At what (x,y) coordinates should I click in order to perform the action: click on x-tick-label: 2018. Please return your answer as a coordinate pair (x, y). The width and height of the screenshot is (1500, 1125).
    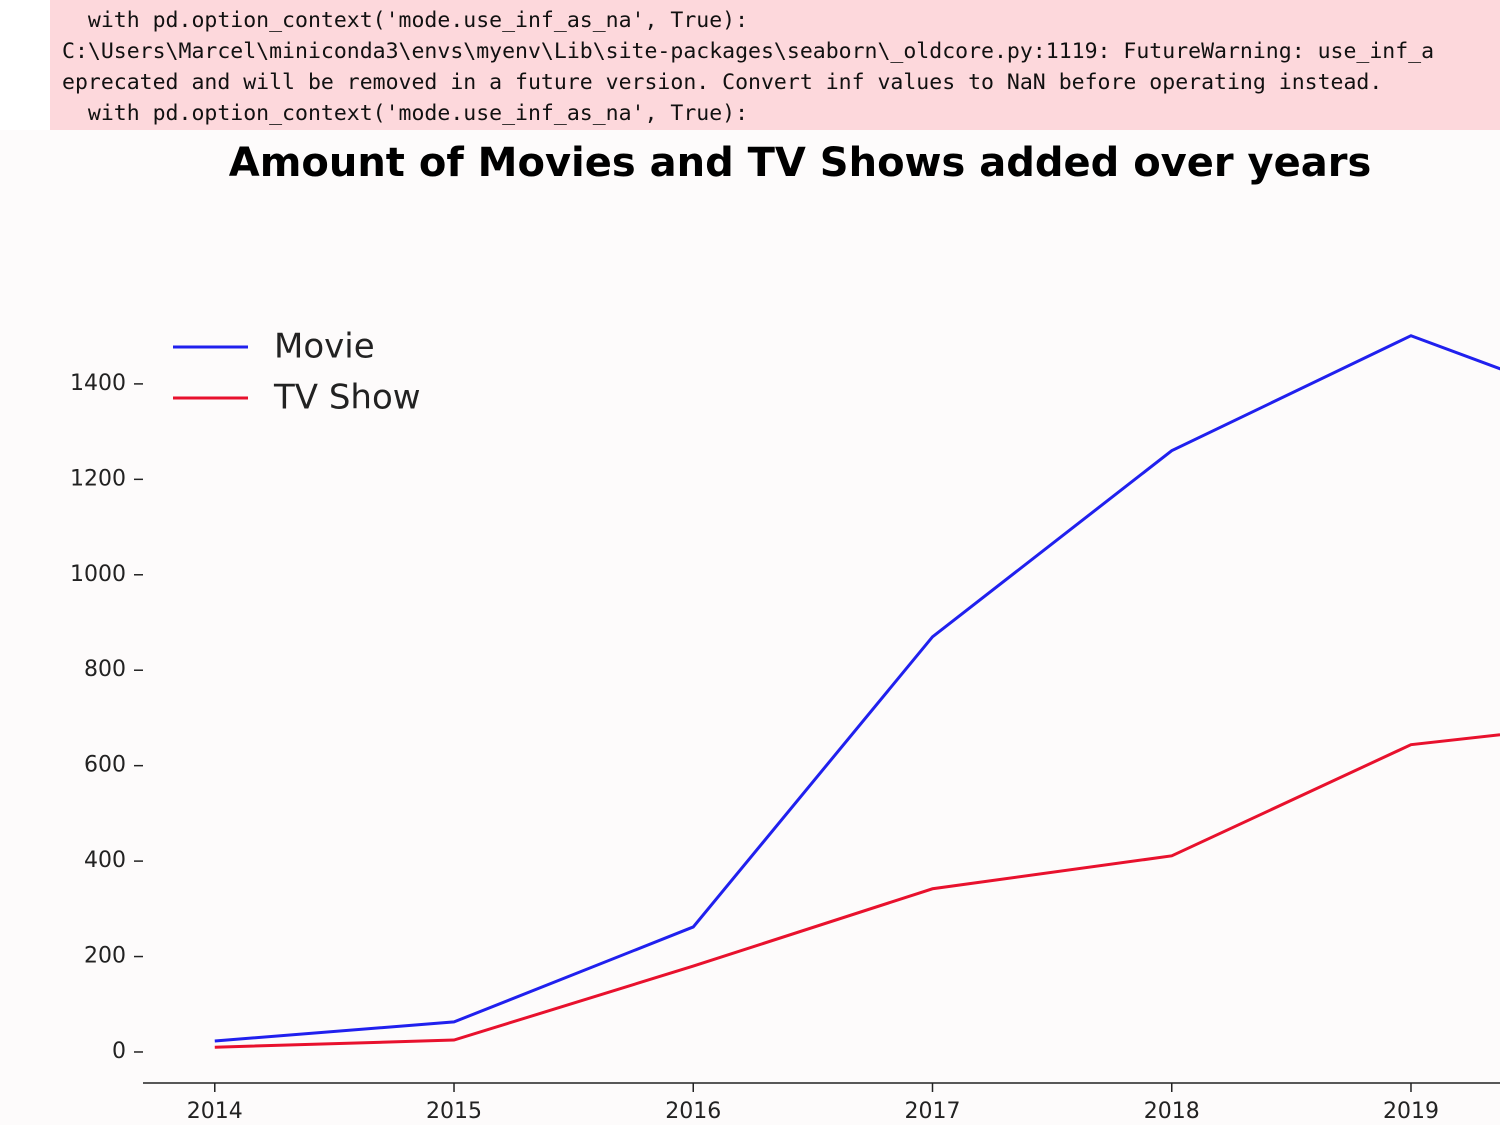
    Looking at the image, I should click on (1172, 1111).